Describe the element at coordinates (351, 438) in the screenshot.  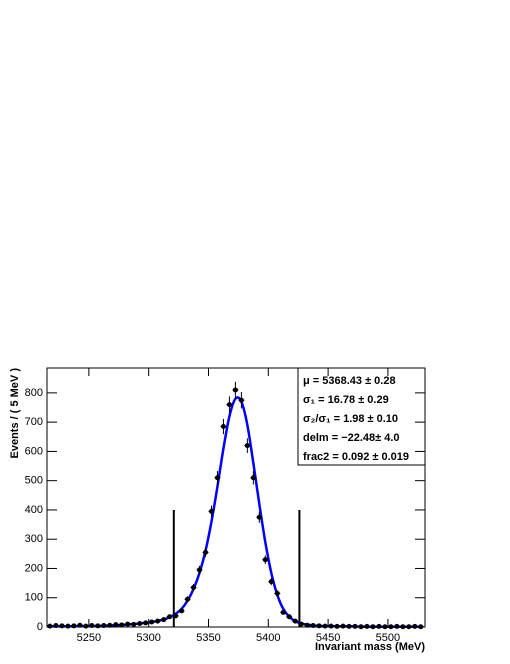
I see `legend-entry: delm = −22.48± 4.0` at that location.